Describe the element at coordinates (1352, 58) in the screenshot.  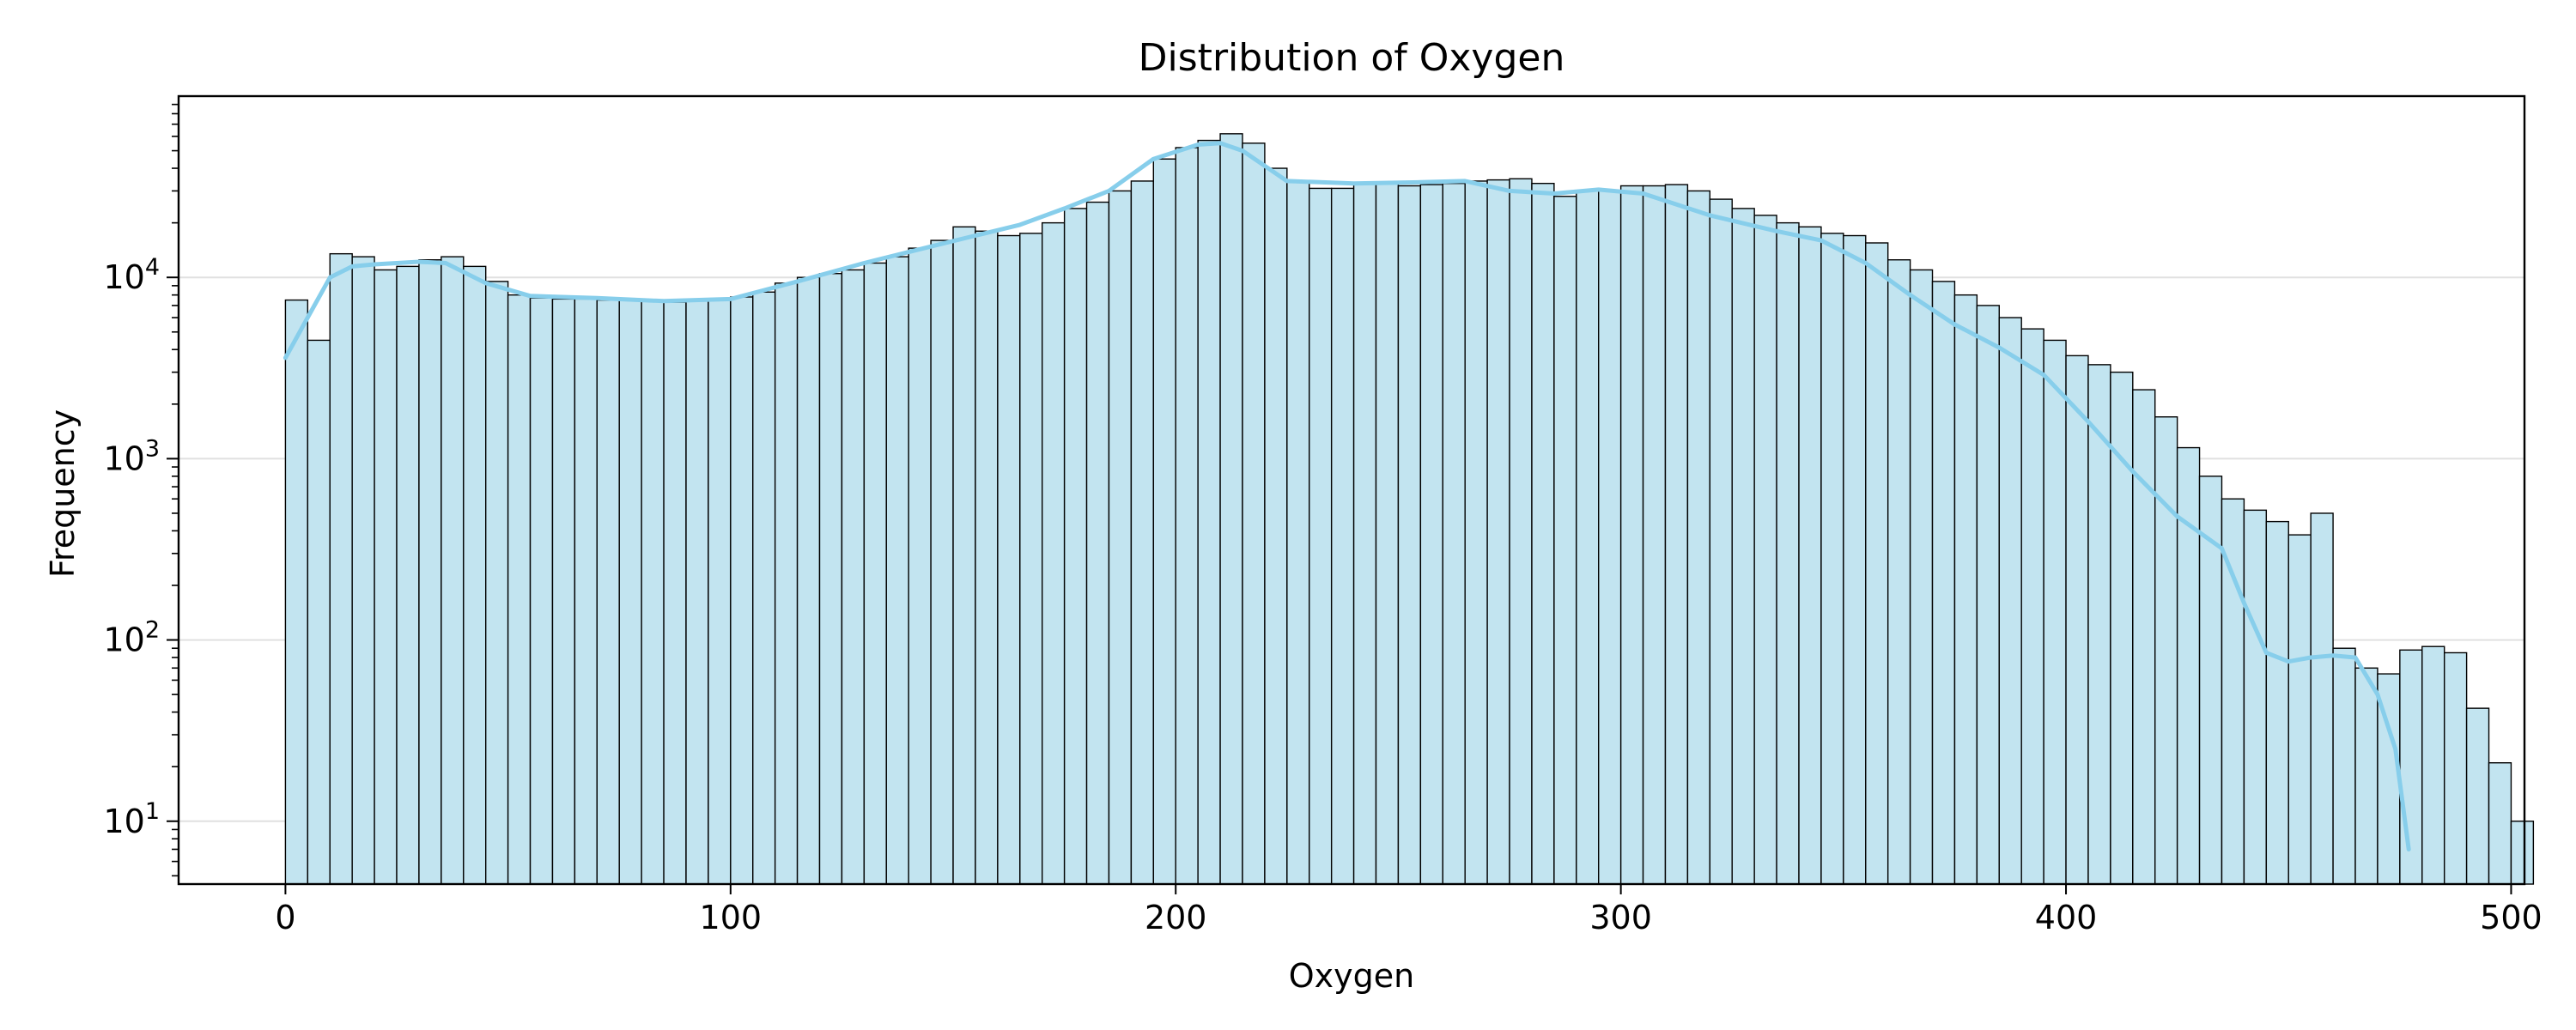
I see `chart-title: Distribution of Oxygen` at that location.